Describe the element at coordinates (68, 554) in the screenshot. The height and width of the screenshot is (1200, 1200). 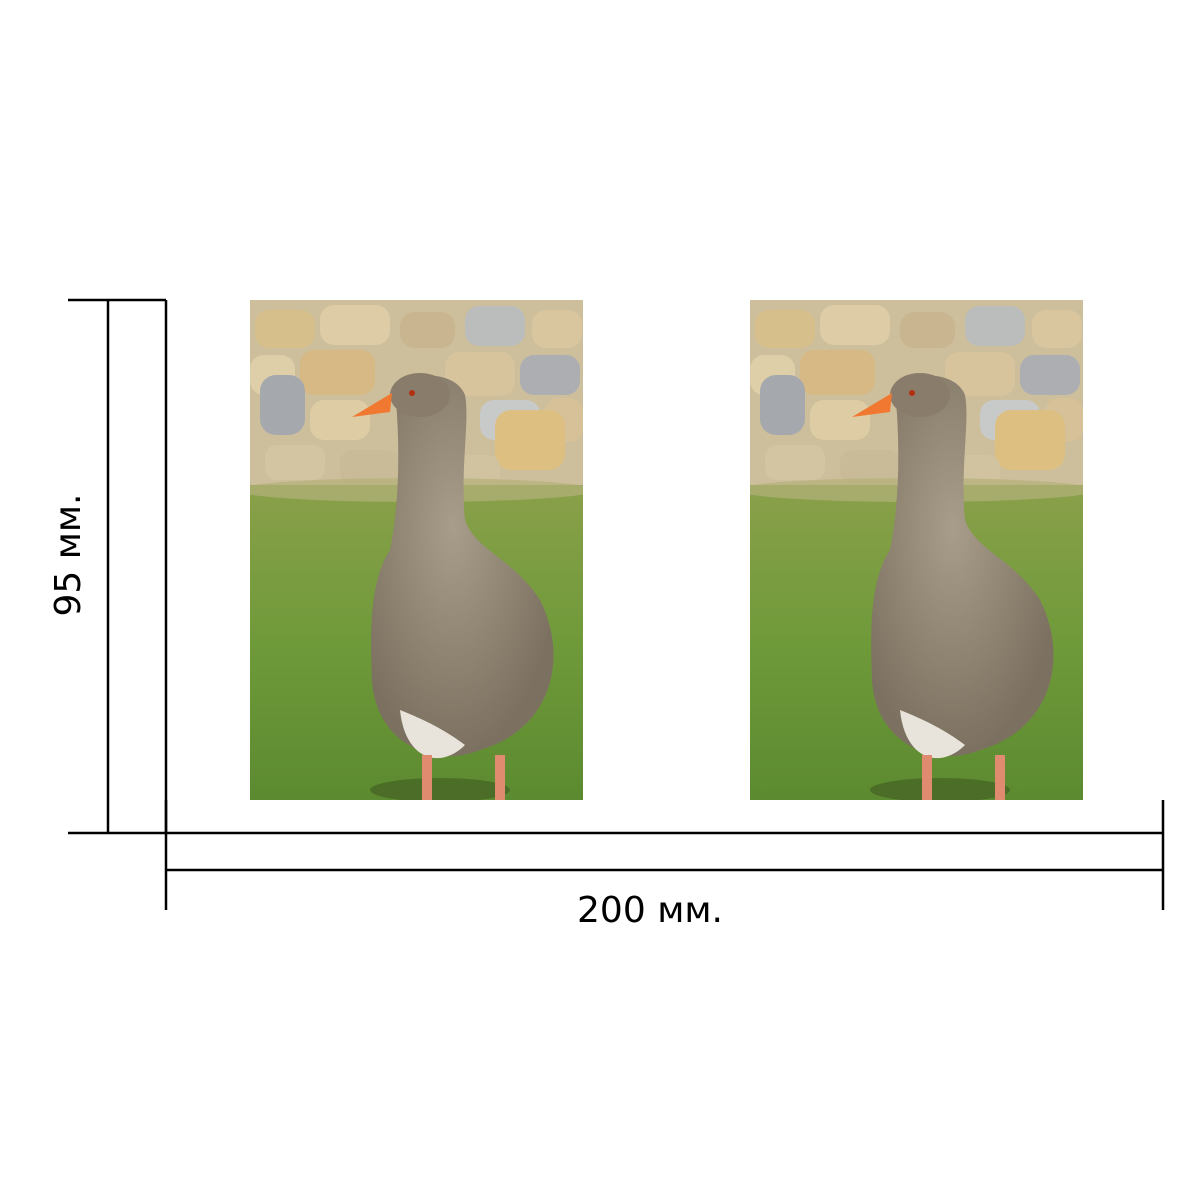
I see `height-label: 95 мм.` at that location.